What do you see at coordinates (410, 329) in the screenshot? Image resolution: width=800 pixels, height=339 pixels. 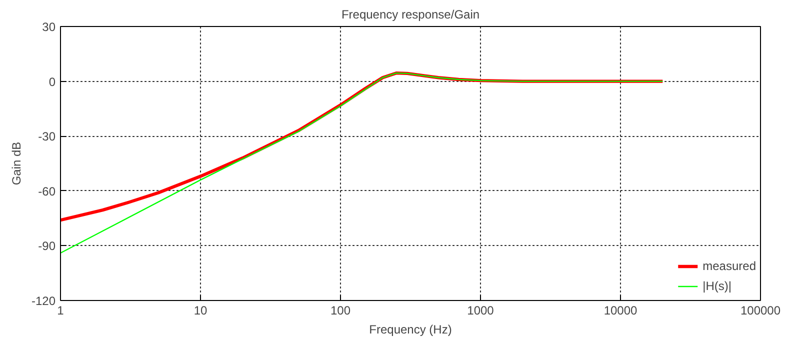 I see `x-axis-title: Frequency (Hz)` at bounding box center [410, 329].